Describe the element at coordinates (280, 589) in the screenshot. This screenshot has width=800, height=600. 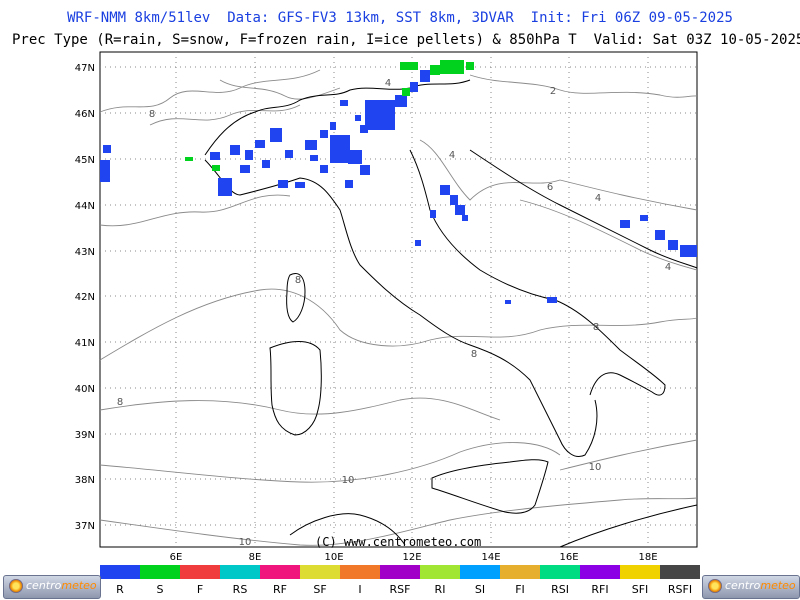
I see `legend-label-rf: RF` at that location.